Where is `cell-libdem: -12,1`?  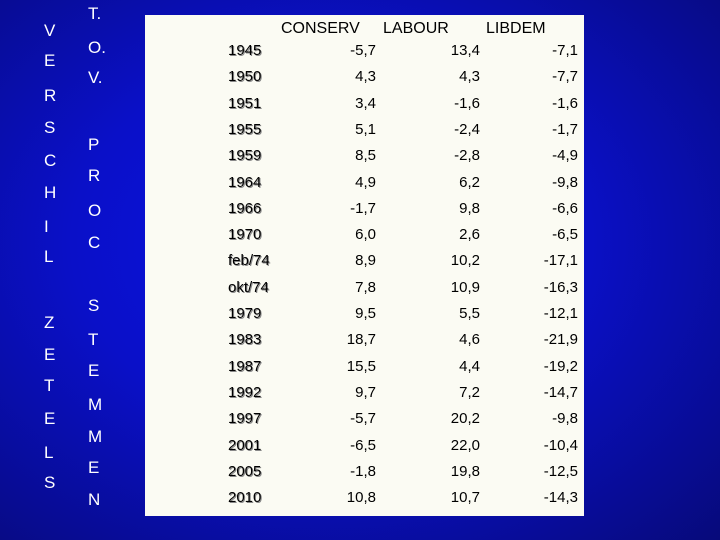 cell-libdem: -12,1 is located at coordinates (560, 313).